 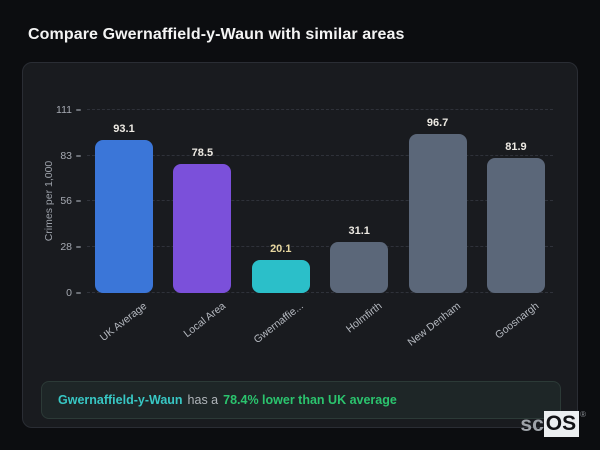 I want to click on bar-value-label: 81.9, so click(x=516, y=146).